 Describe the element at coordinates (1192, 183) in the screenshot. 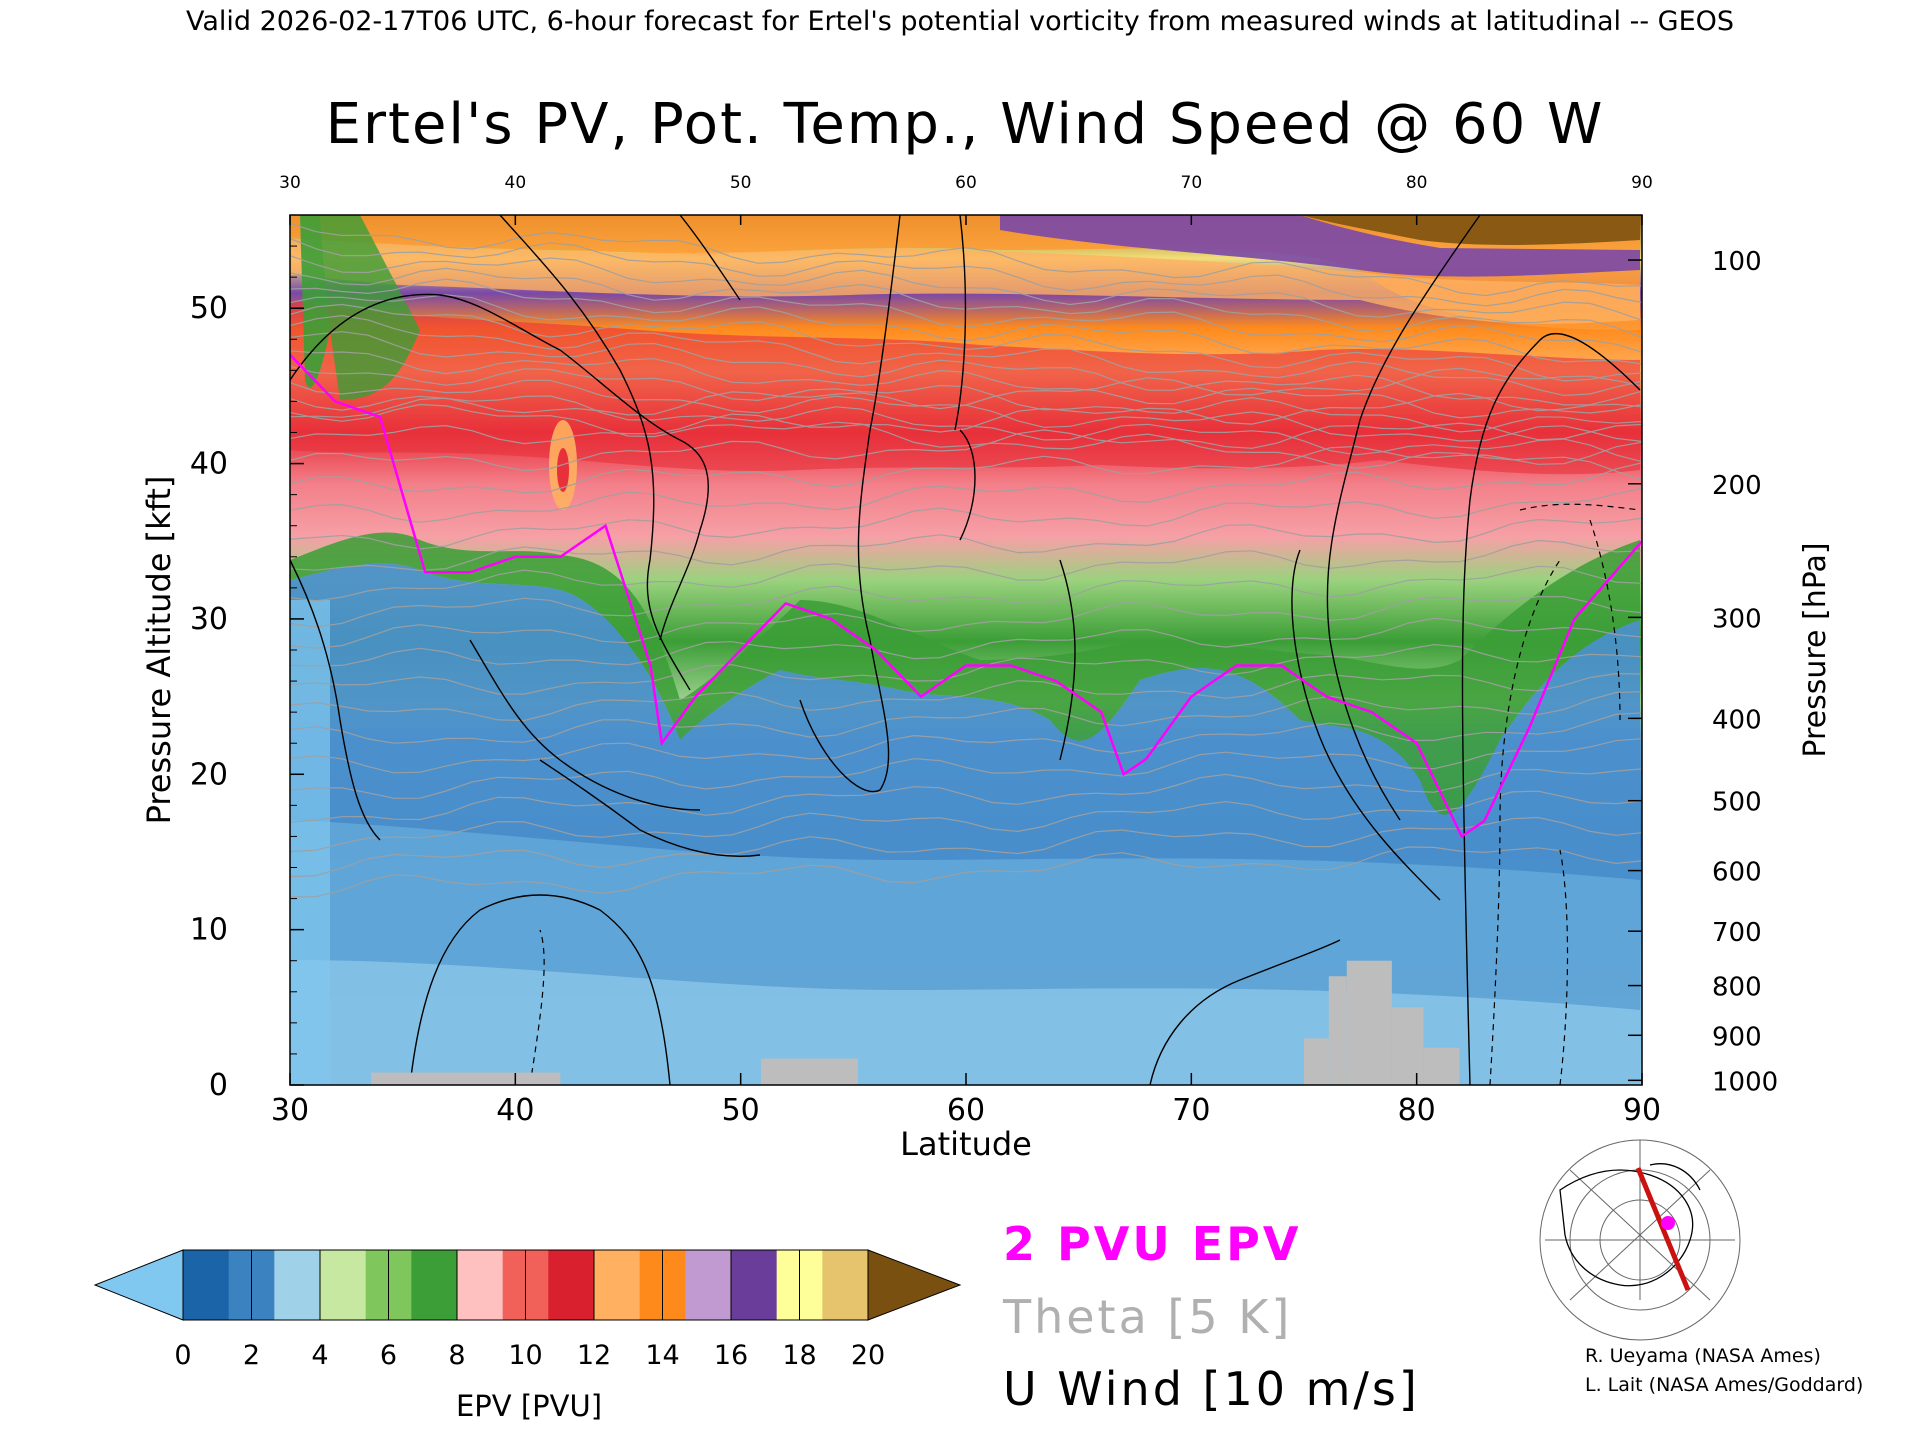

I see `x-top-tick-label: 70` at that location.